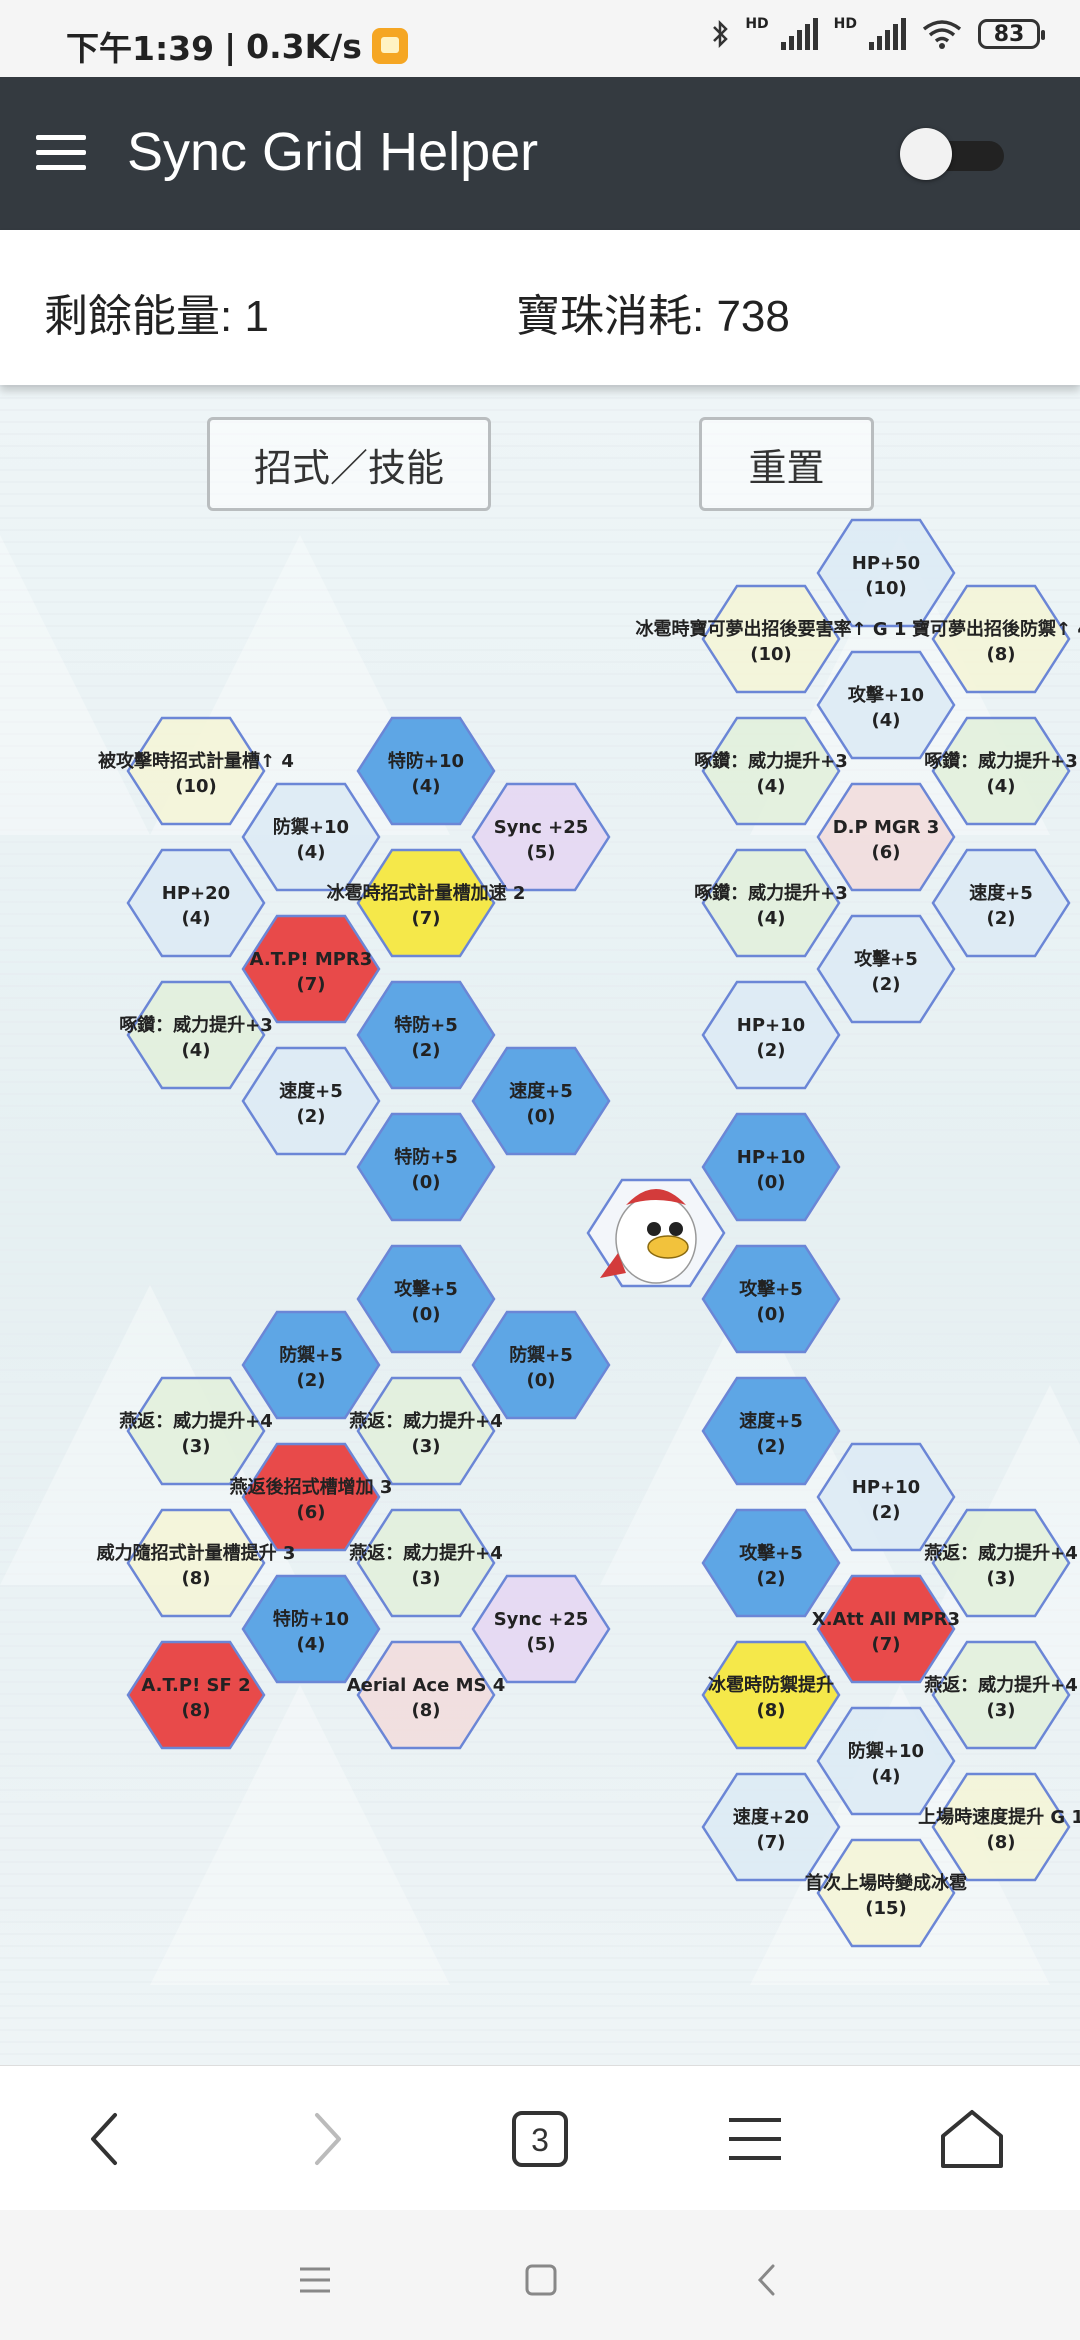 Image resolution: width=1080 pixels, height=2340 pixels. I want to click on moves-skills-button: 招式／技能, so click(349, 464).